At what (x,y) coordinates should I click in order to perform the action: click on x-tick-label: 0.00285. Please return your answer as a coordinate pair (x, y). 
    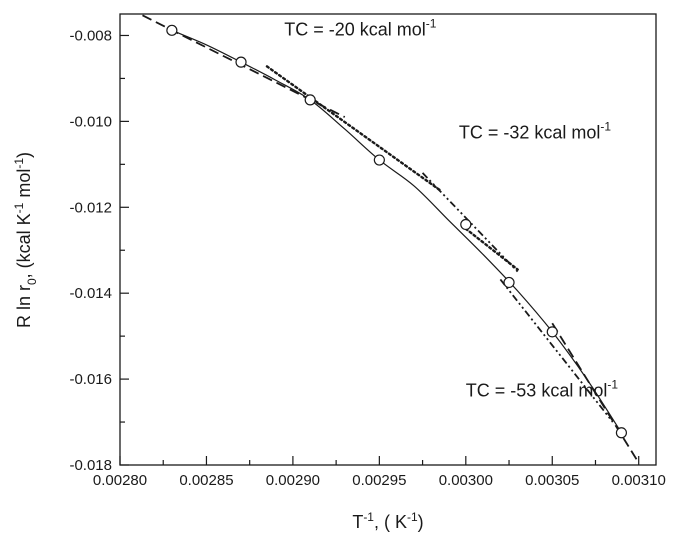
    Looking at the image, I should click on (206, 480).